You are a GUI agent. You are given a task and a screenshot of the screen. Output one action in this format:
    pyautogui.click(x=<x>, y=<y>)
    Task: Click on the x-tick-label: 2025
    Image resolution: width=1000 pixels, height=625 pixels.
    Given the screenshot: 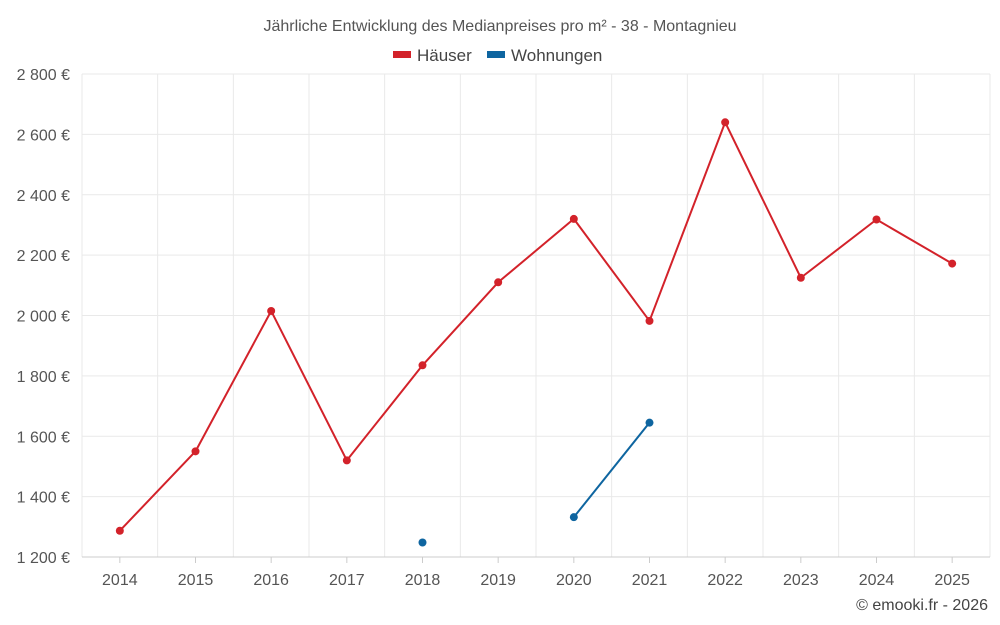 What is the action you would take?
    pyautogui.click(x=952, y=580)
    